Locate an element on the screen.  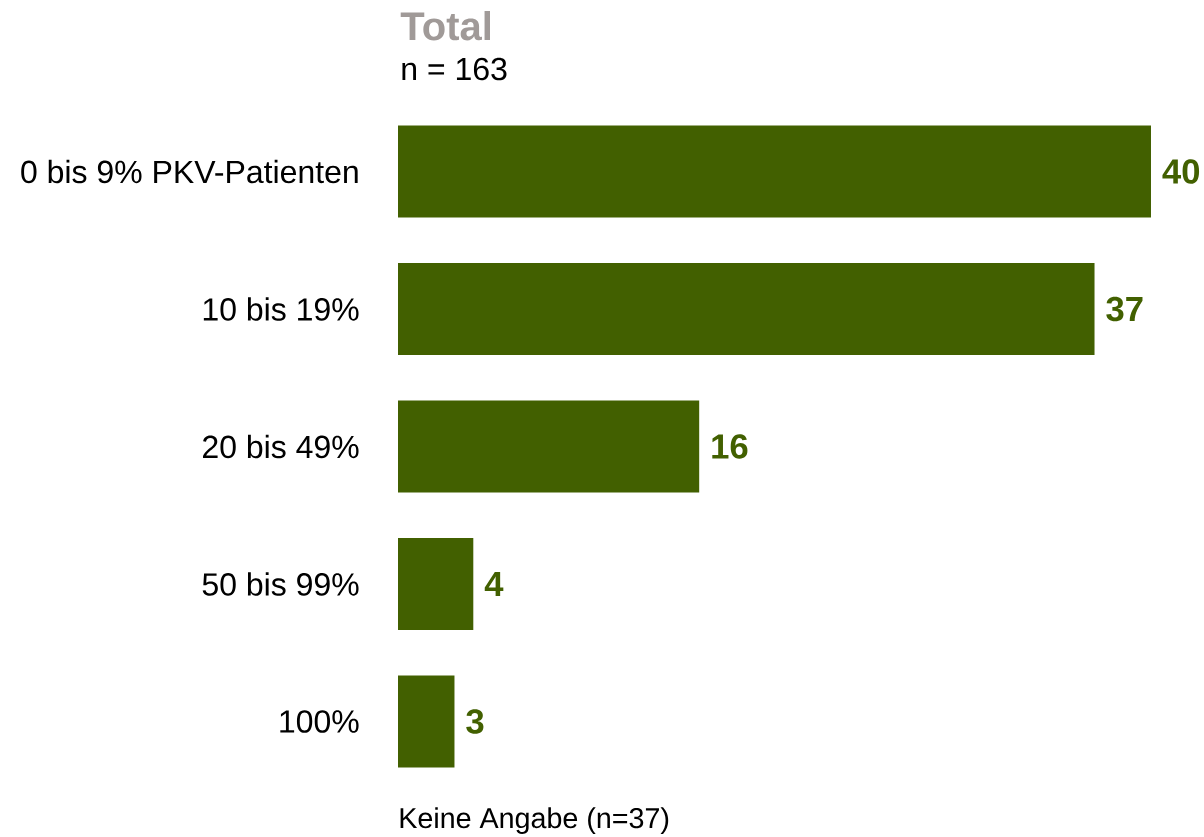
y-tick-label: 100% is located at coordinates (319, 721).